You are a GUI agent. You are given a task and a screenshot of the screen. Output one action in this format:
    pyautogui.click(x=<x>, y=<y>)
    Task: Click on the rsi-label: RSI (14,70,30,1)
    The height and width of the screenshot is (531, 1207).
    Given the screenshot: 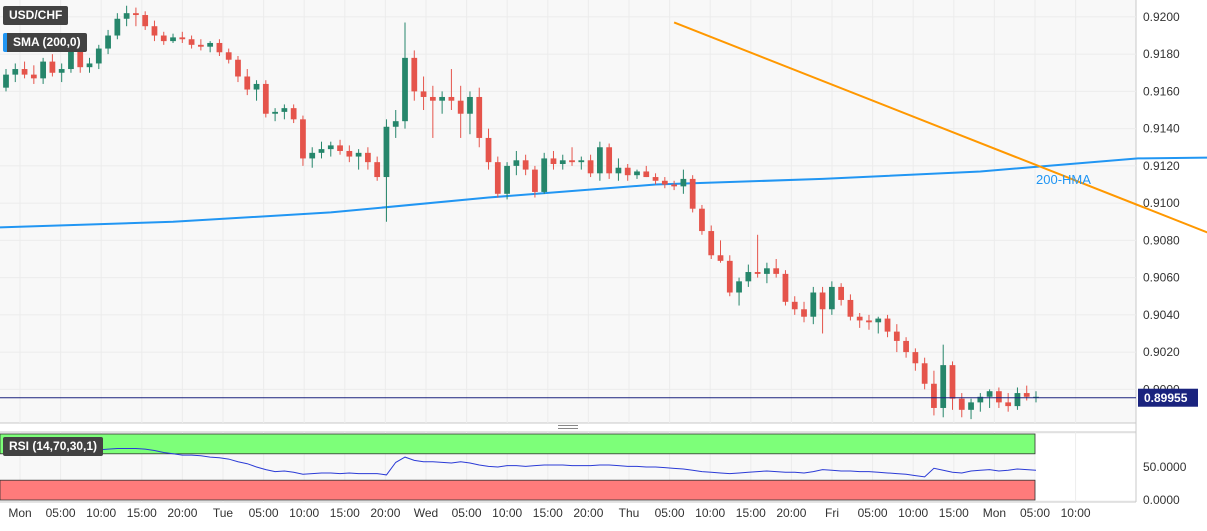 What is the action you would take?
    pyautogui.click(x=53, y=446)
    